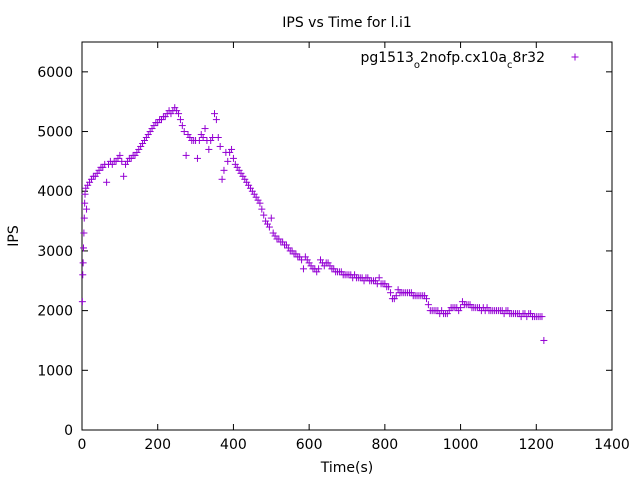 Image resolution: width=640 pixels, height=480 pixels. Describe the element at coordinates (461, 445) in the screenshot. I see `x-tick-label: 1000` at that location.